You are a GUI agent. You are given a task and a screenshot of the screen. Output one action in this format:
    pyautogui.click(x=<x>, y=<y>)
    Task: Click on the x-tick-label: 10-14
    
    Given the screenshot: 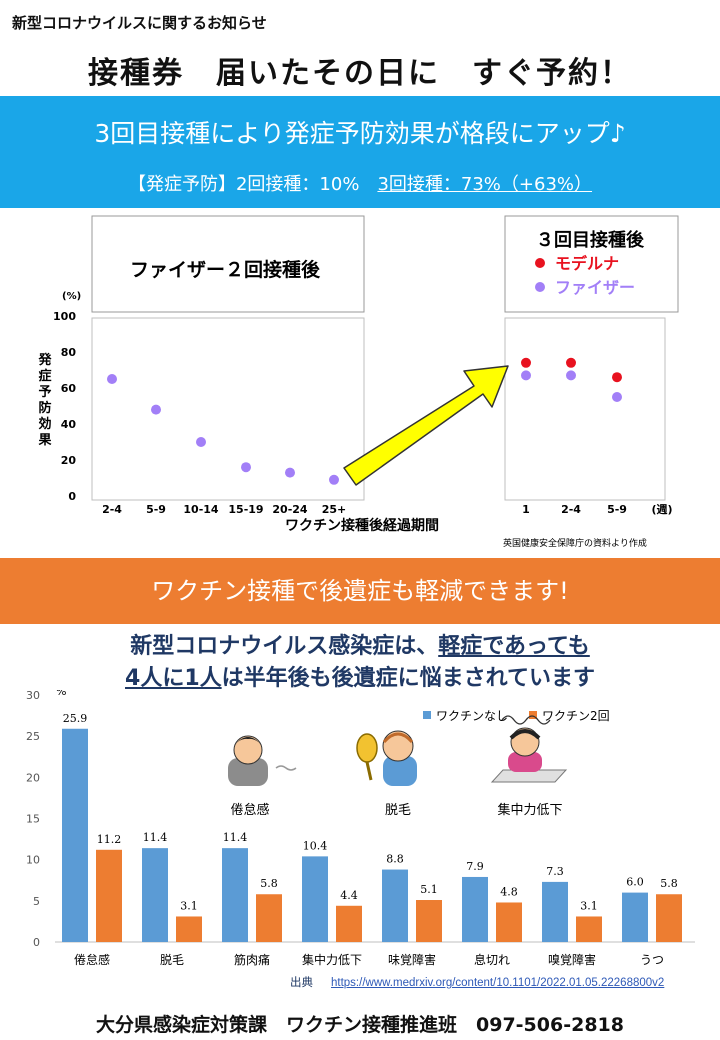 What is the action you would take?
    pyautogui.click(x=201, y=509)
    